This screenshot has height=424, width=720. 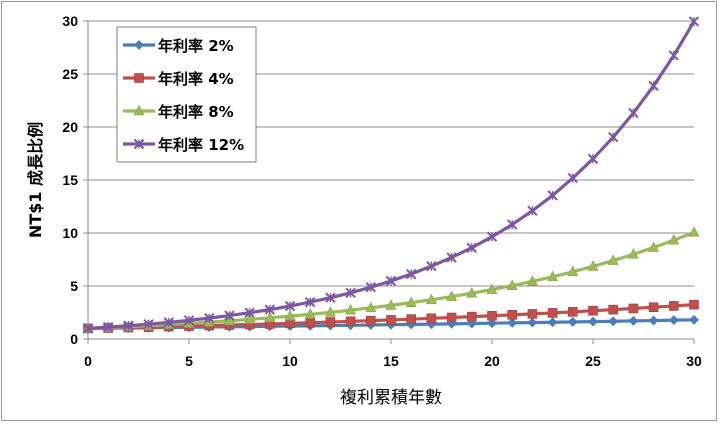 What do you see at coordinates (290, 361) in the screenshot?
I see `x-tick-label-10: 10` at bounding box center [290, 361].